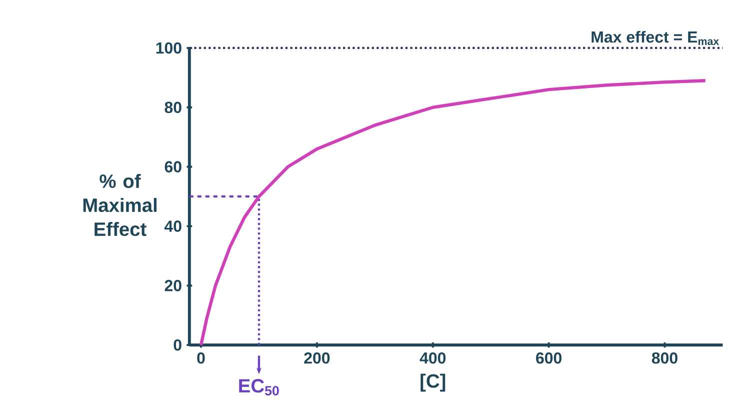 The width and height of the screenshot is (750, 413). Describe the element at coordinates (173, 286) in the screenshot. I see `y-tick-label: 20` at that location.